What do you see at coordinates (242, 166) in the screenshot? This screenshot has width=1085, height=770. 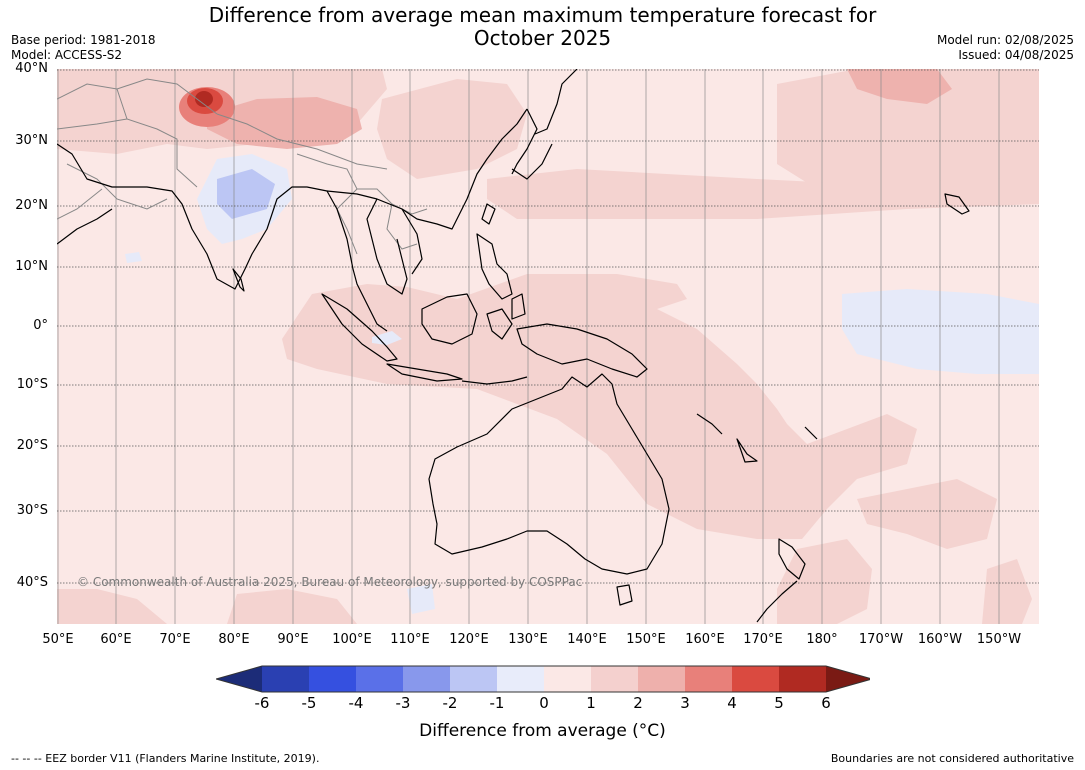 I see `country-borders` at bounding box center [242, 166].